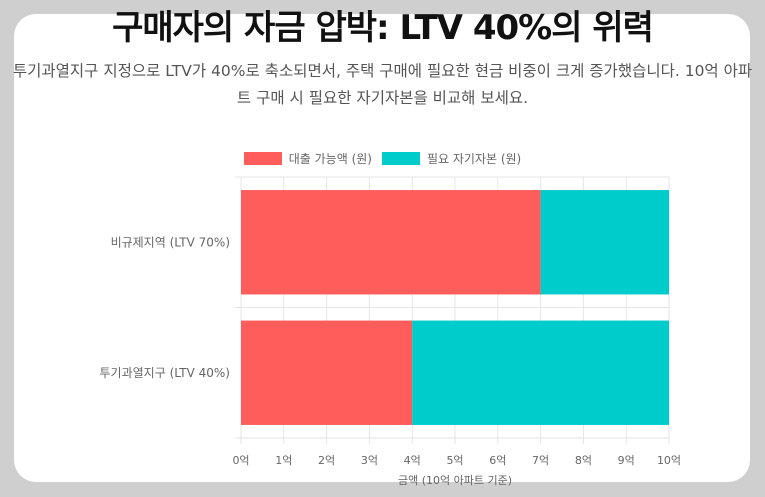  Describe the element at coordinates (400, 158) in the screenshot. I see `legend-swatch-equity` at that location.